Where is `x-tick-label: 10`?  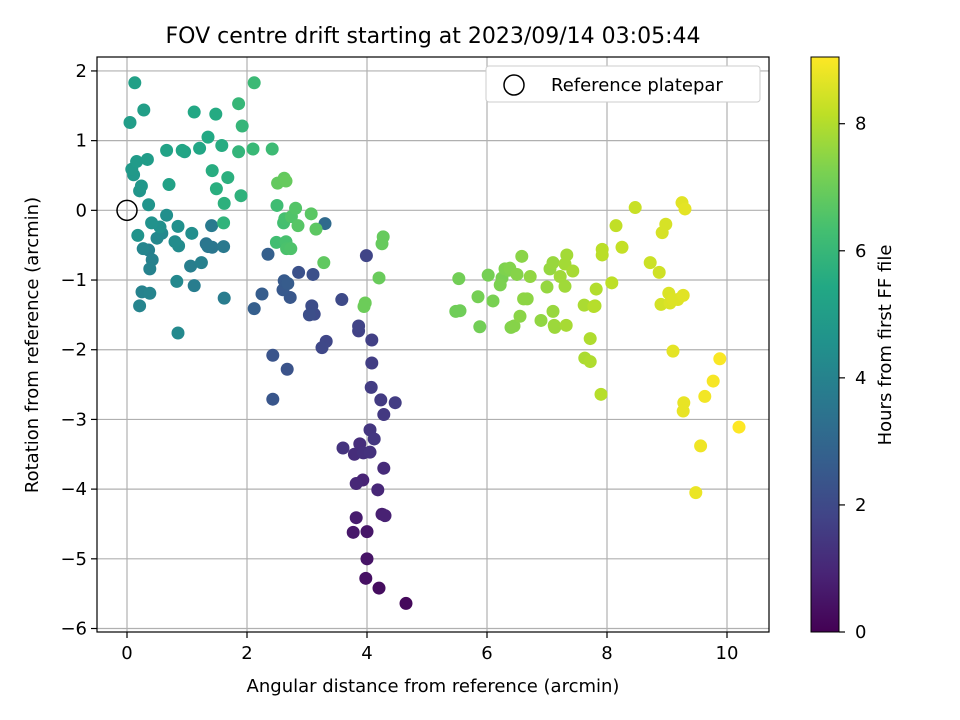
x-tick-label: 10 is located at coordinates (727, 653).